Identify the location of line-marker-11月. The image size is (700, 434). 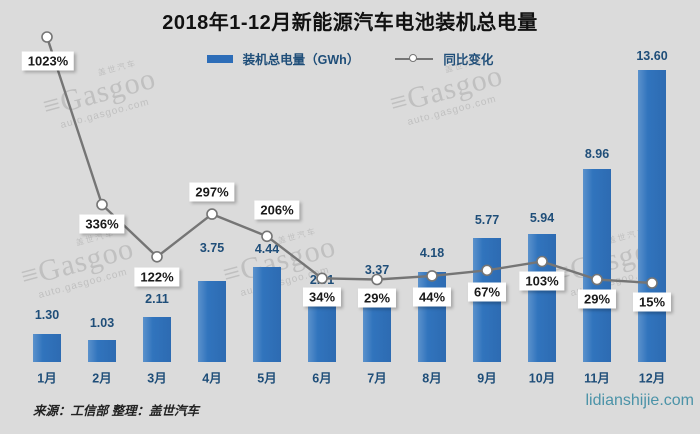
(597, 279).